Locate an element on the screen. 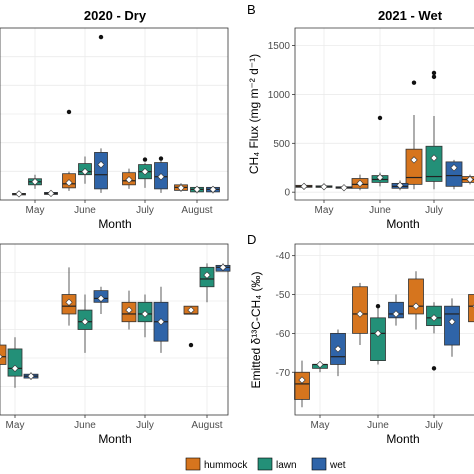 This screenshot has height=474, width=474. panel-letter: D is located at coordinates (251, 239).